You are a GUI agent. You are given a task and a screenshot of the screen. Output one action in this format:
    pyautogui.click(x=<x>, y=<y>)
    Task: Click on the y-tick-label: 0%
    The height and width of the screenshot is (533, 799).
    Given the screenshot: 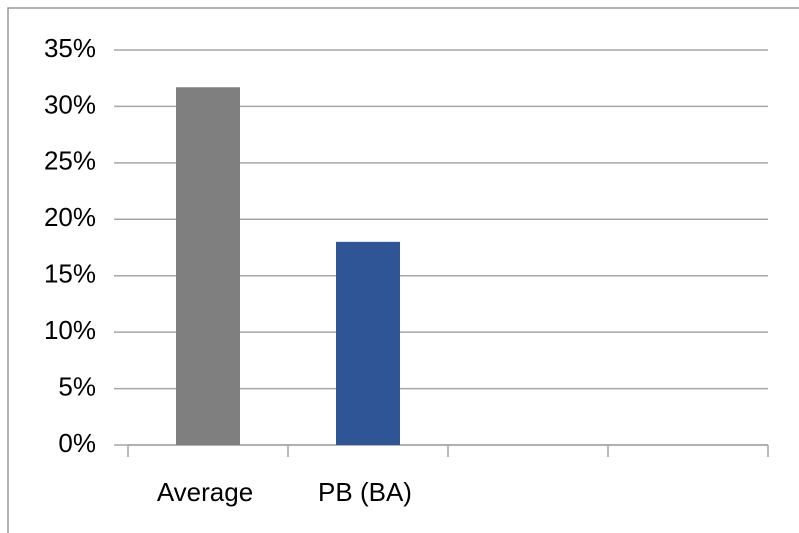 What is the action you would take?
    pyautogui.click(x=77, y=443)
    